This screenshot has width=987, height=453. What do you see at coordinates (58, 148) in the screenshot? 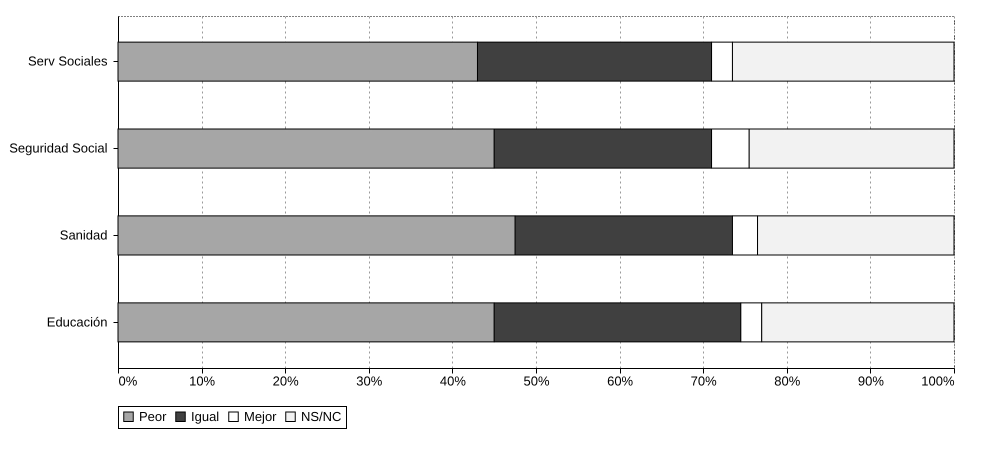
I see `y-tick-label: Seguridad Social` at bounding box center [58, 148].